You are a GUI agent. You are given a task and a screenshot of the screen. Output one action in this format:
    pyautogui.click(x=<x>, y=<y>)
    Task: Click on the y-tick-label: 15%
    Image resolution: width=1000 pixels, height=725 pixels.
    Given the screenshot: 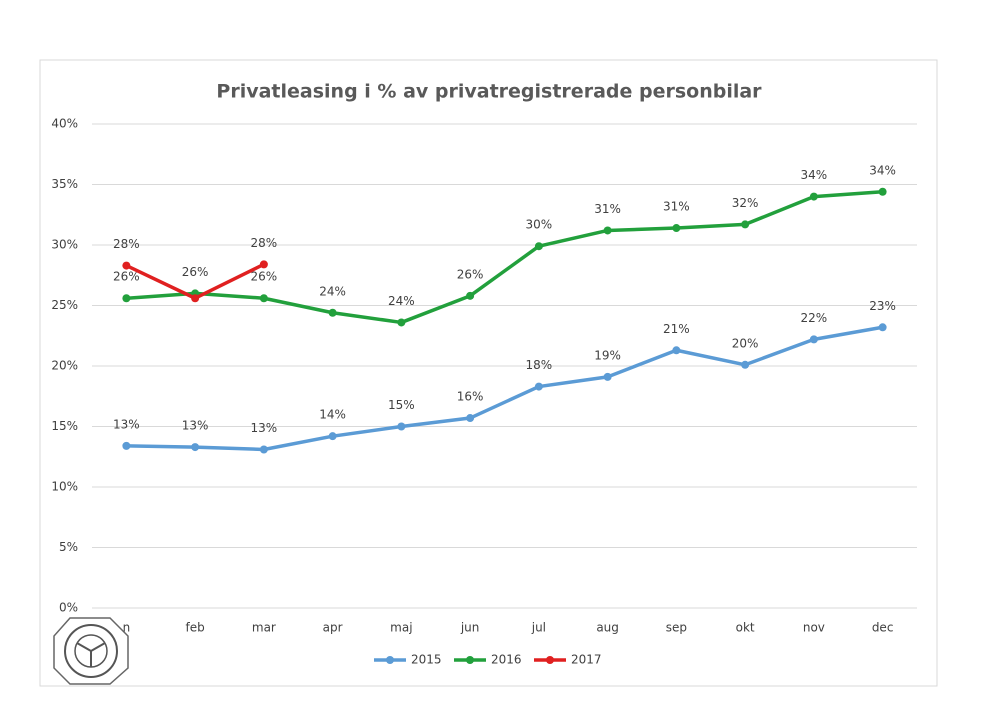 What is the action you would take?
    pyautogui.click(x=64, y=426)
    